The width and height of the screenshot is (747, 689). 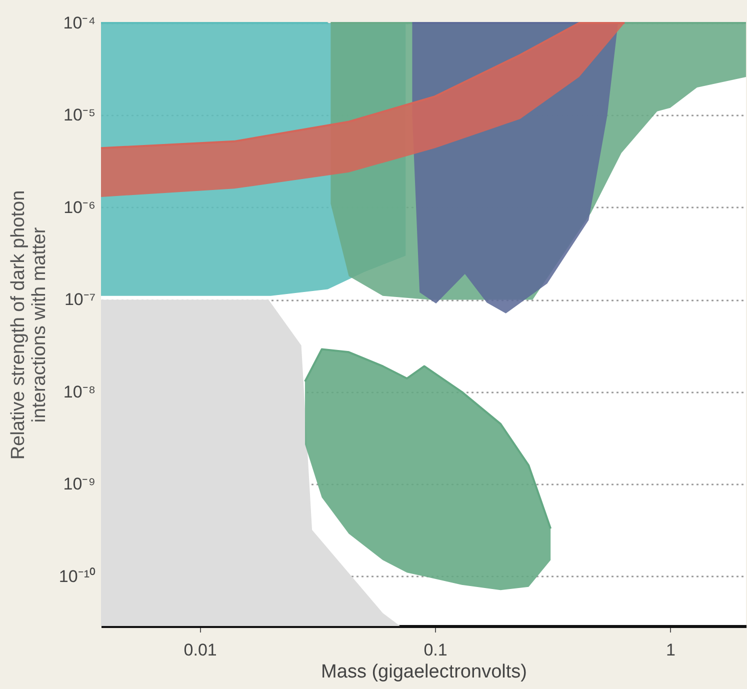 What do you see at coordinates (79, 23) in the screenshot?
I see `y-tick-label: 10⁻⁴` at bounding box center [79, 23].